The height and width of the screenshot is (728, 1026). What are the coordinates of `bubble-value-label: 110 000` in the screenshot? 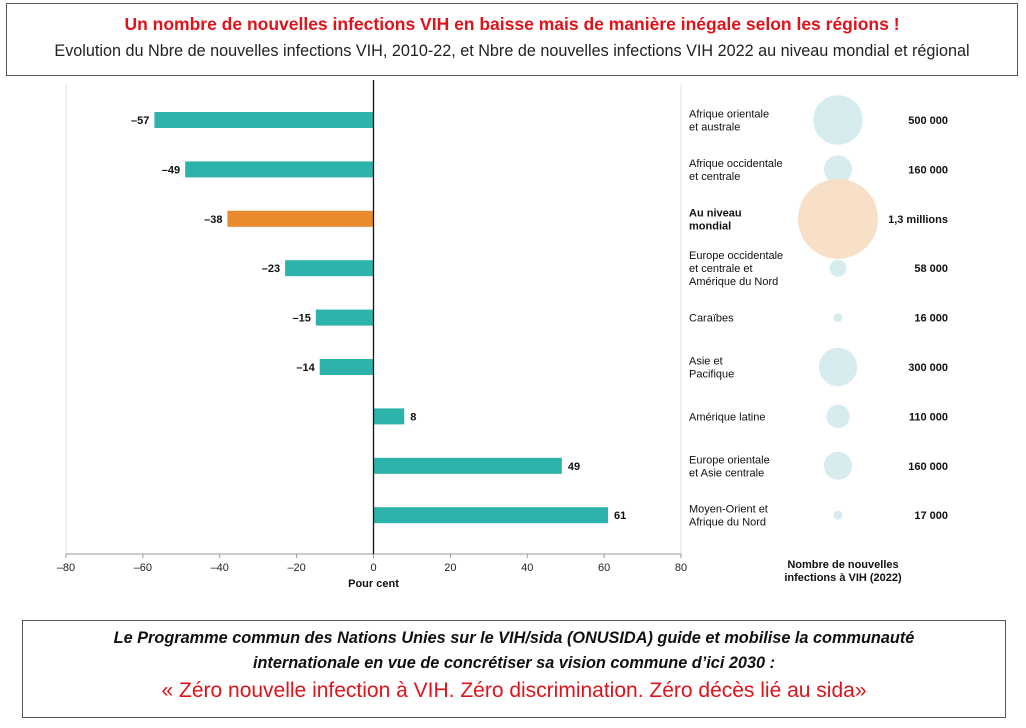 It's located at (928, 417).